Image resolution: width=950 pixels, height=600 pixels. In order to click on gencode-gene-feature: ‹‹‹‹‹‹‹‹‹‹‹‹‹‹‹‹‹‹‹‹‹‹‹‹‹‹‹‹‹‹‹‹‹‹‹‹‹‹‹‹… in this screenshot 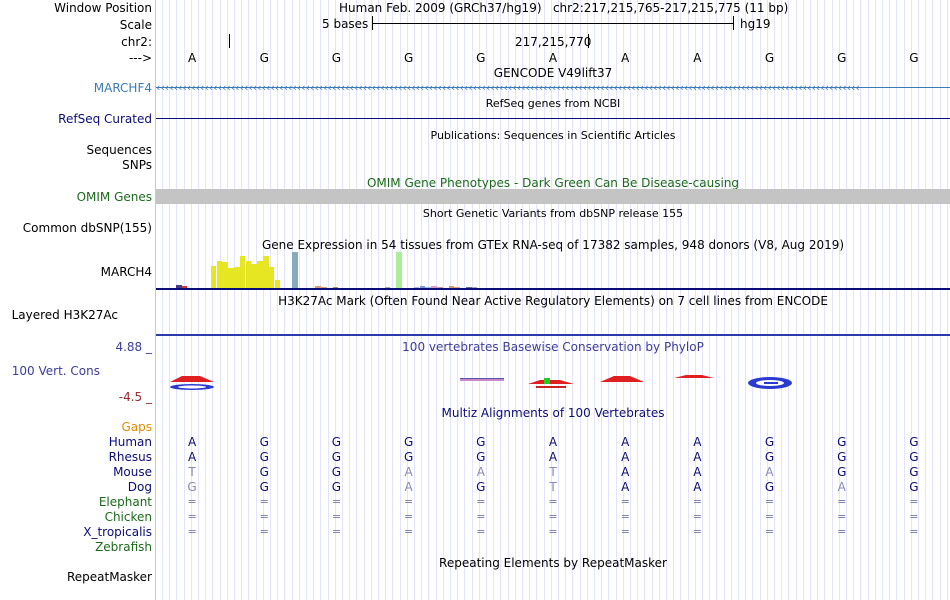, I will do `click(553, 88)`.